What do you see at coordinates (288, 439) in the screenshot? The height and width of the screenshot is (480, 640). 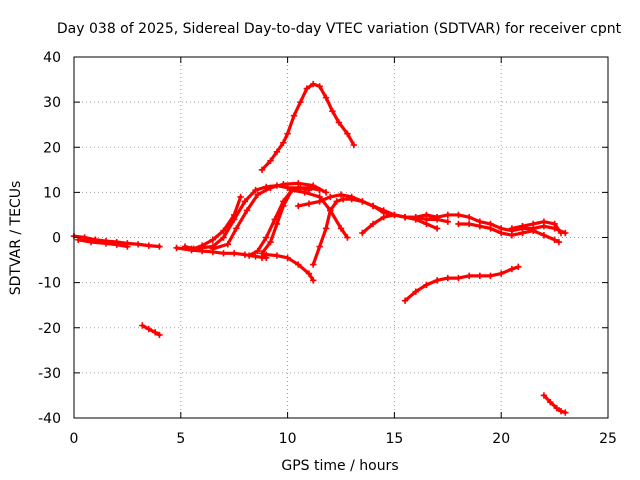 I see `x-tick-label: 10` at bounding box center [288, 439].